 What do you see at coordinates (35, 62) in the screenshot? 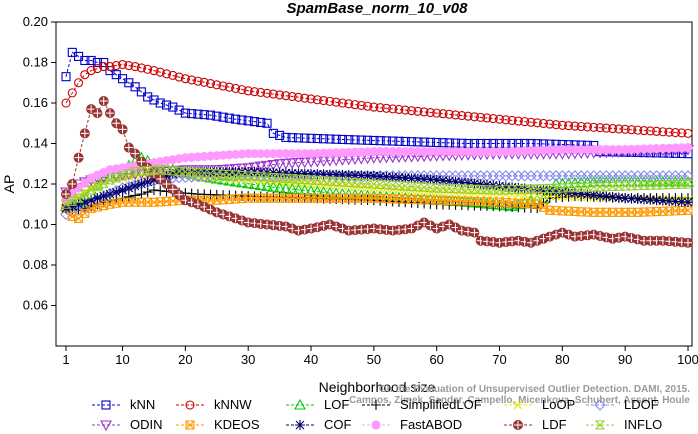
I see `y-tick-label: 0.18` at bounding box center [35, 62].